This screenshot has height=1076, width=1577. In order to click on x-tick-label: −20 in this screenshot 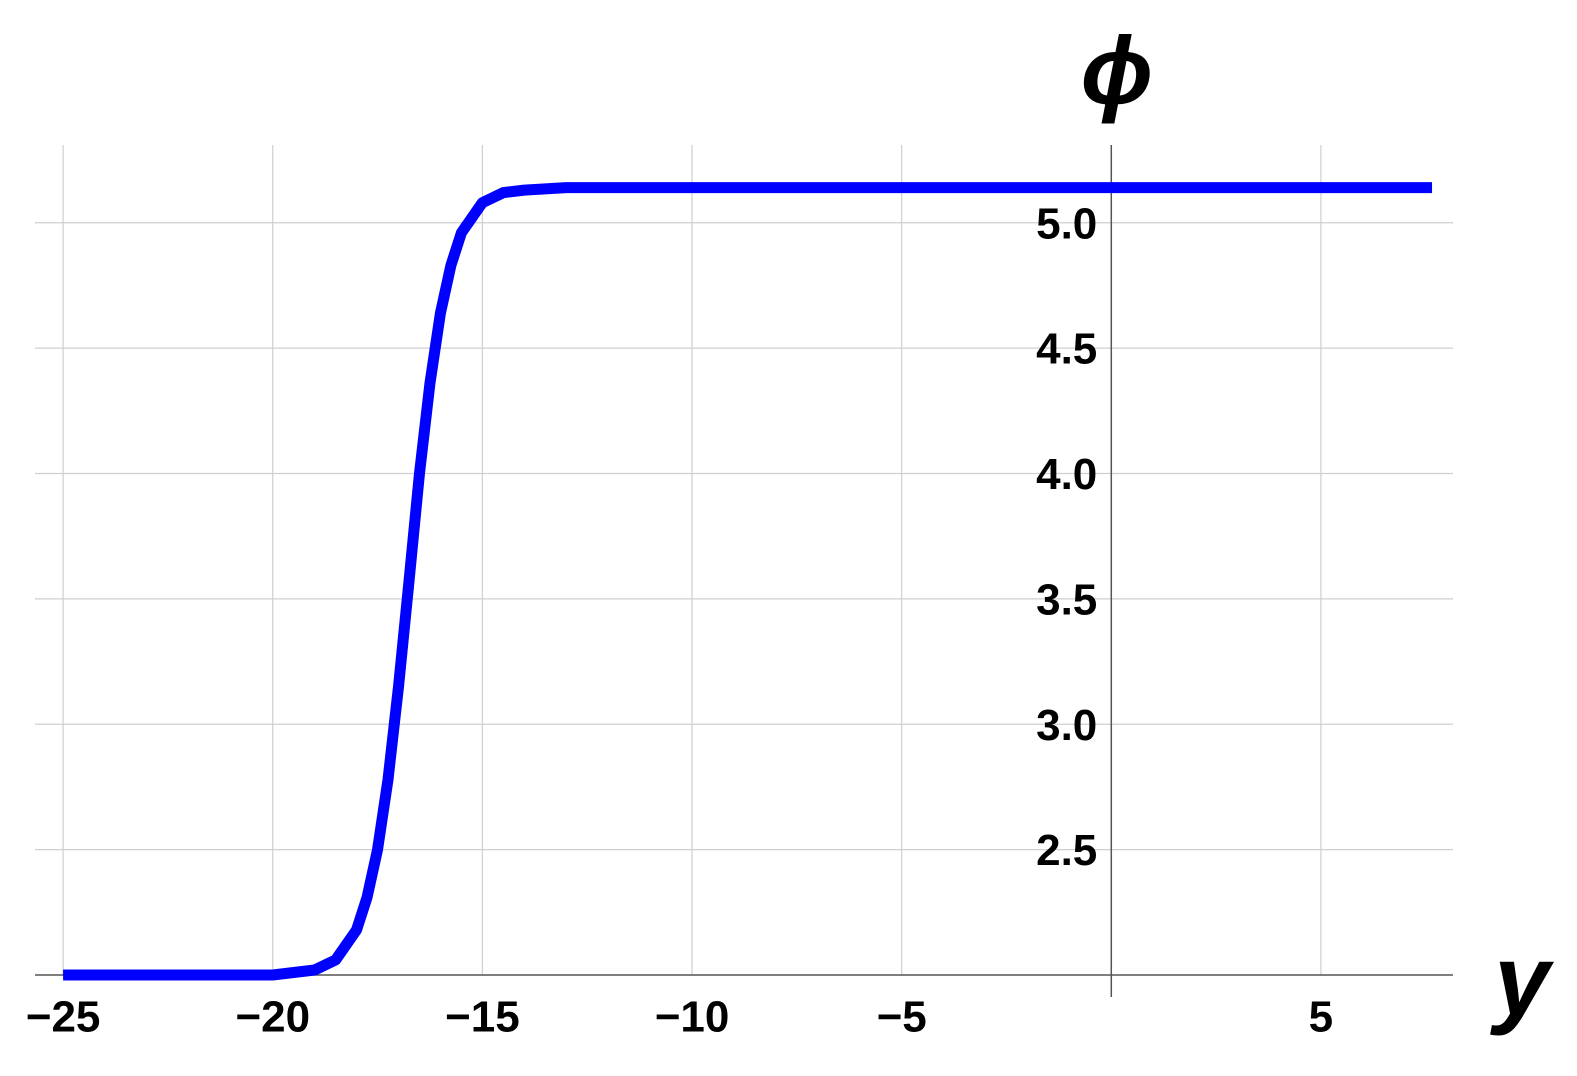, I will do `click(272, 1017)`.